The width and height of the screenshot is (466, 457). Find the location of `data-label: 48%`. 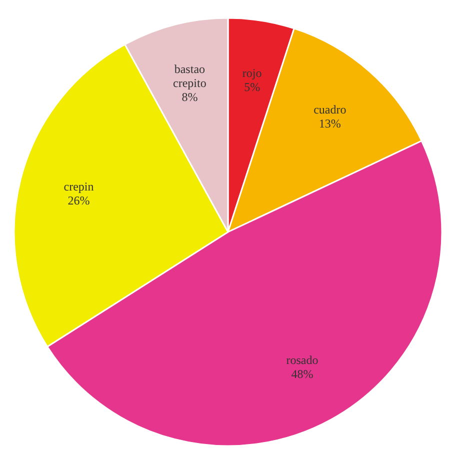

data-label: 48% is located at coordinates (302, 374).